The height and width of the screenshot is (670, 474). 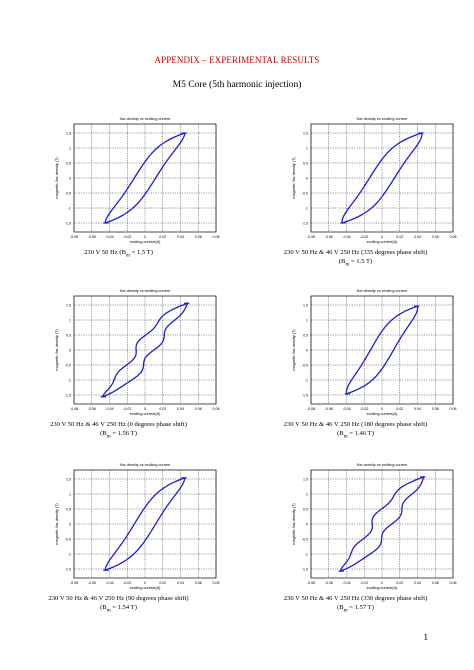 What do you see at coordinates (305, 193) in the screenshot?
I see `y-tick-label: -0.5` at bounding box center [305, 193].